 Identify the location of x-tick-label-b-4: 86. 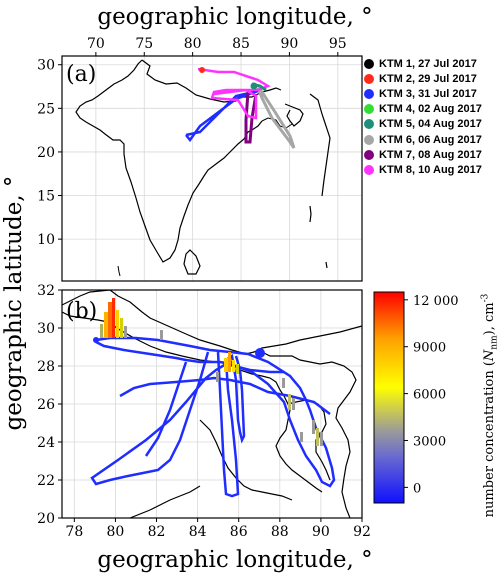
(239, 532).